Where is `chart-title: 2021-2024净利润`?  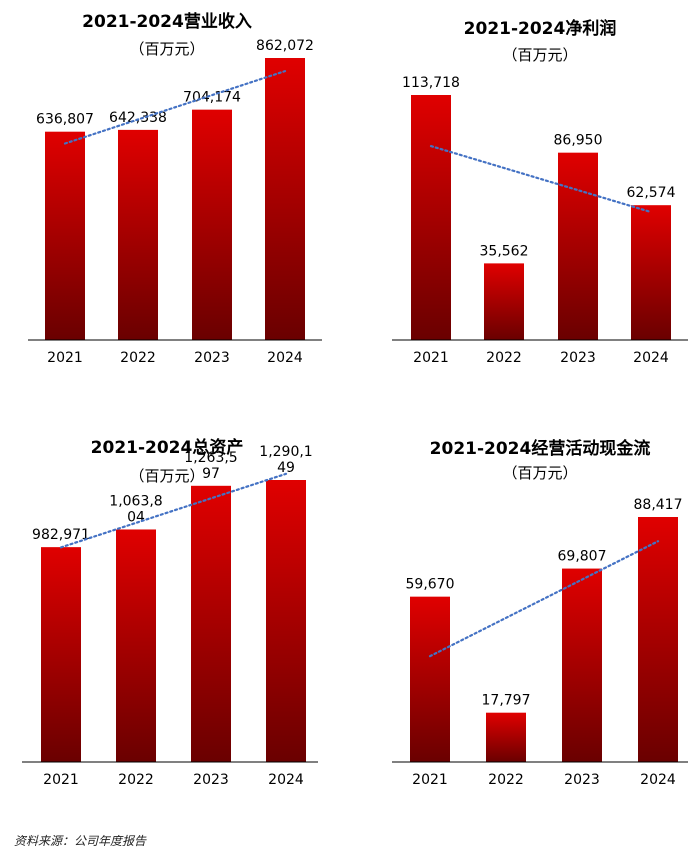
chart-title: 2021-2024净利润 is located at coordinates (540, 28).